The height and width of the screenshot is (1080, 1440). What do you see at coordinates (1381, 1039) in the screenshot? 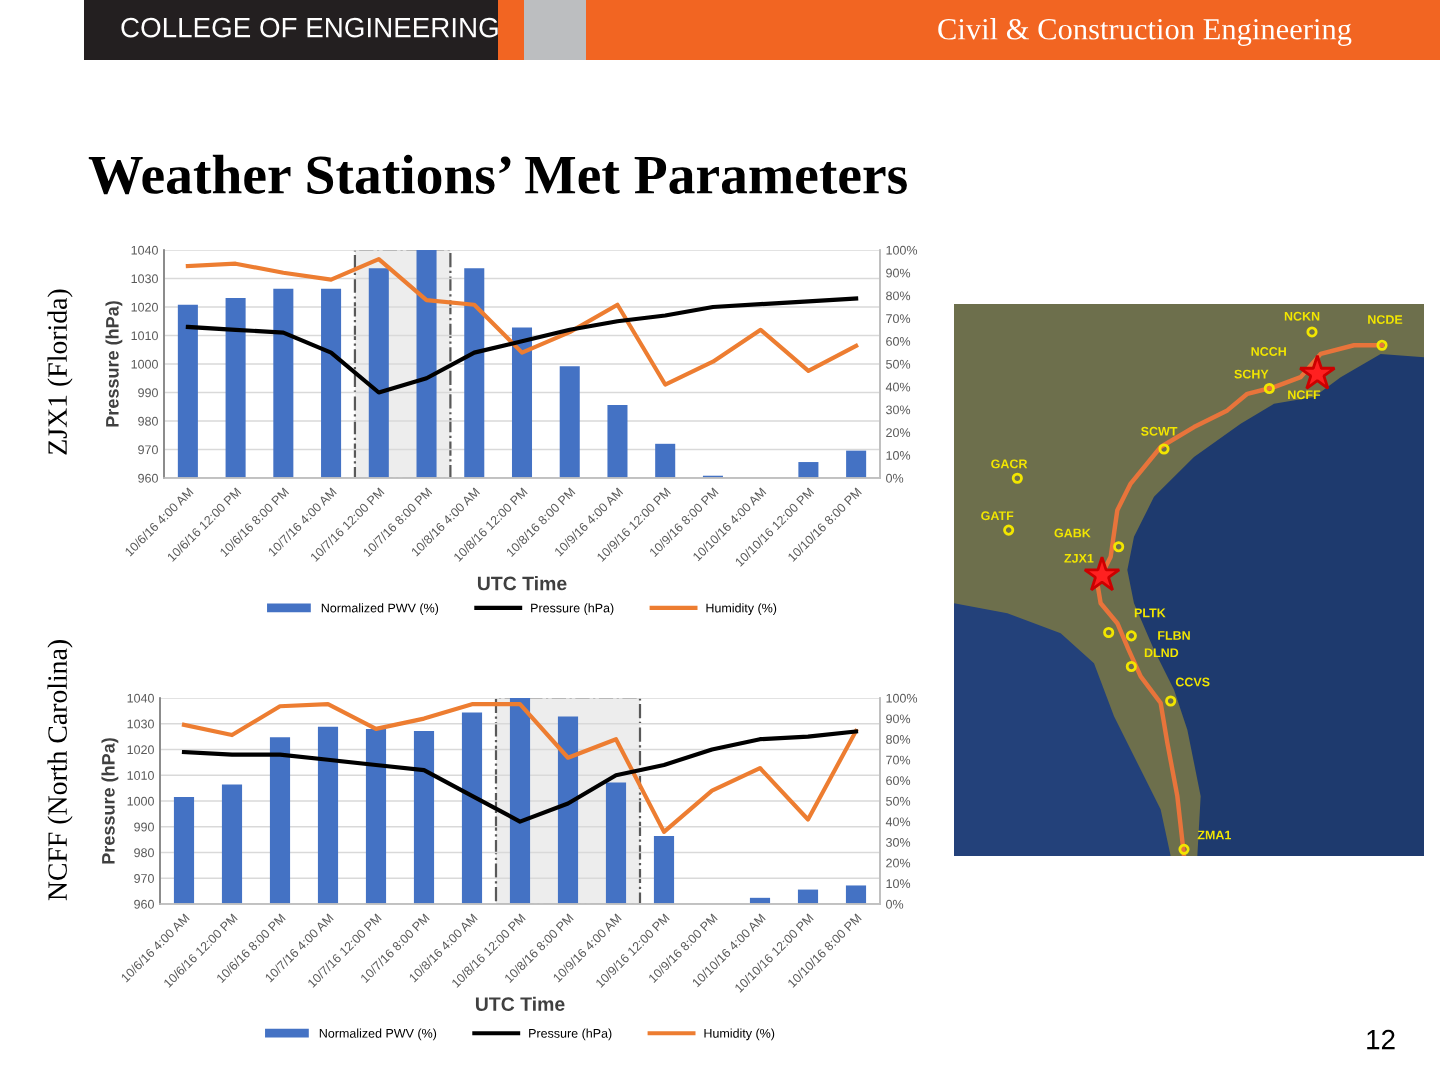
I see `text: 12` at bounding box center [1381, 1039].